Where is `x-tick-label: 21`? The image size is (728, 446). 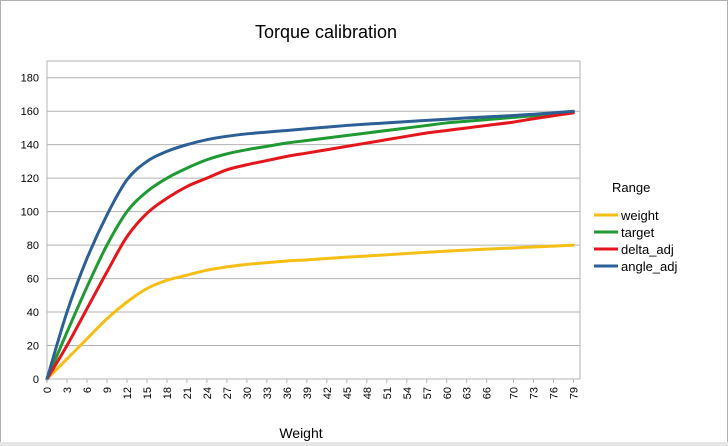 x-tick-label: 21 is located at coordinates (188, 393).